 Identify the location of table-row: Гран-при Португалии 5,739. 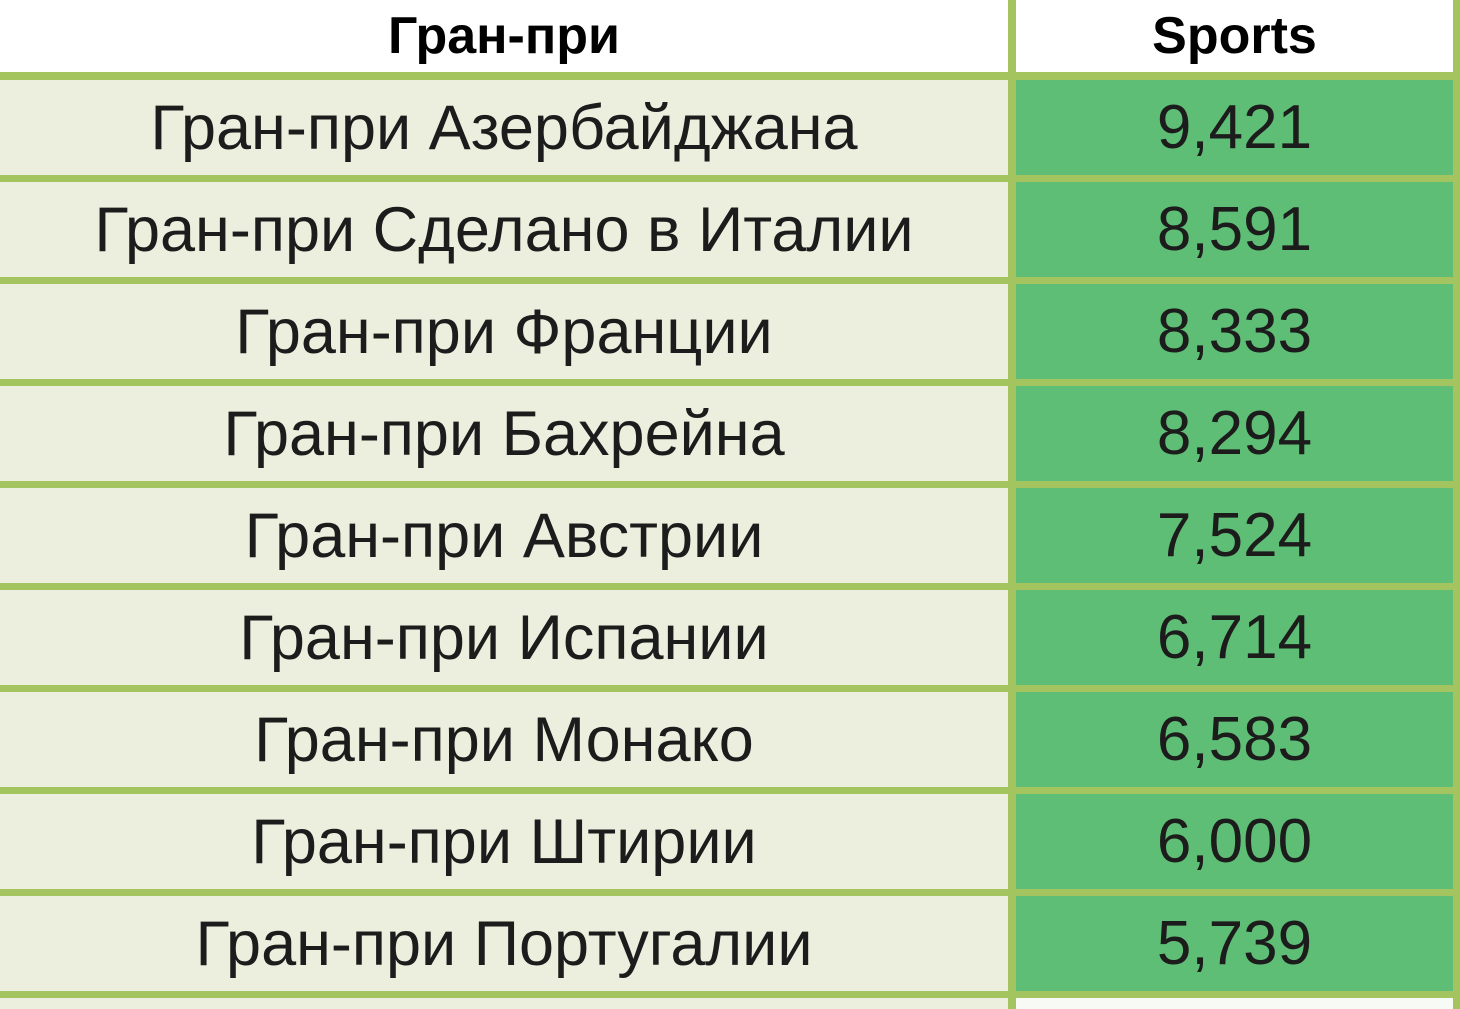
(730, 947).